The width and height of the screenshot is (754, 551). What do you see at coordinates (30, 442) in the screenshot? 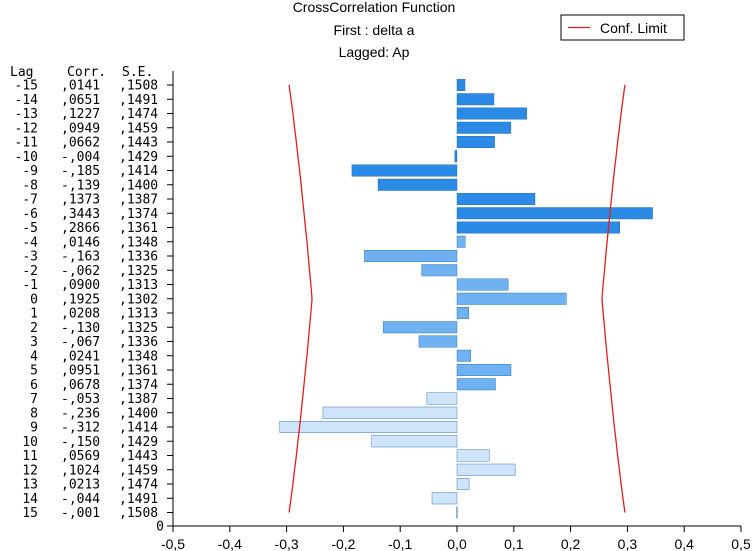
I see `lag-label: 10` at bounding box center [30, 442].